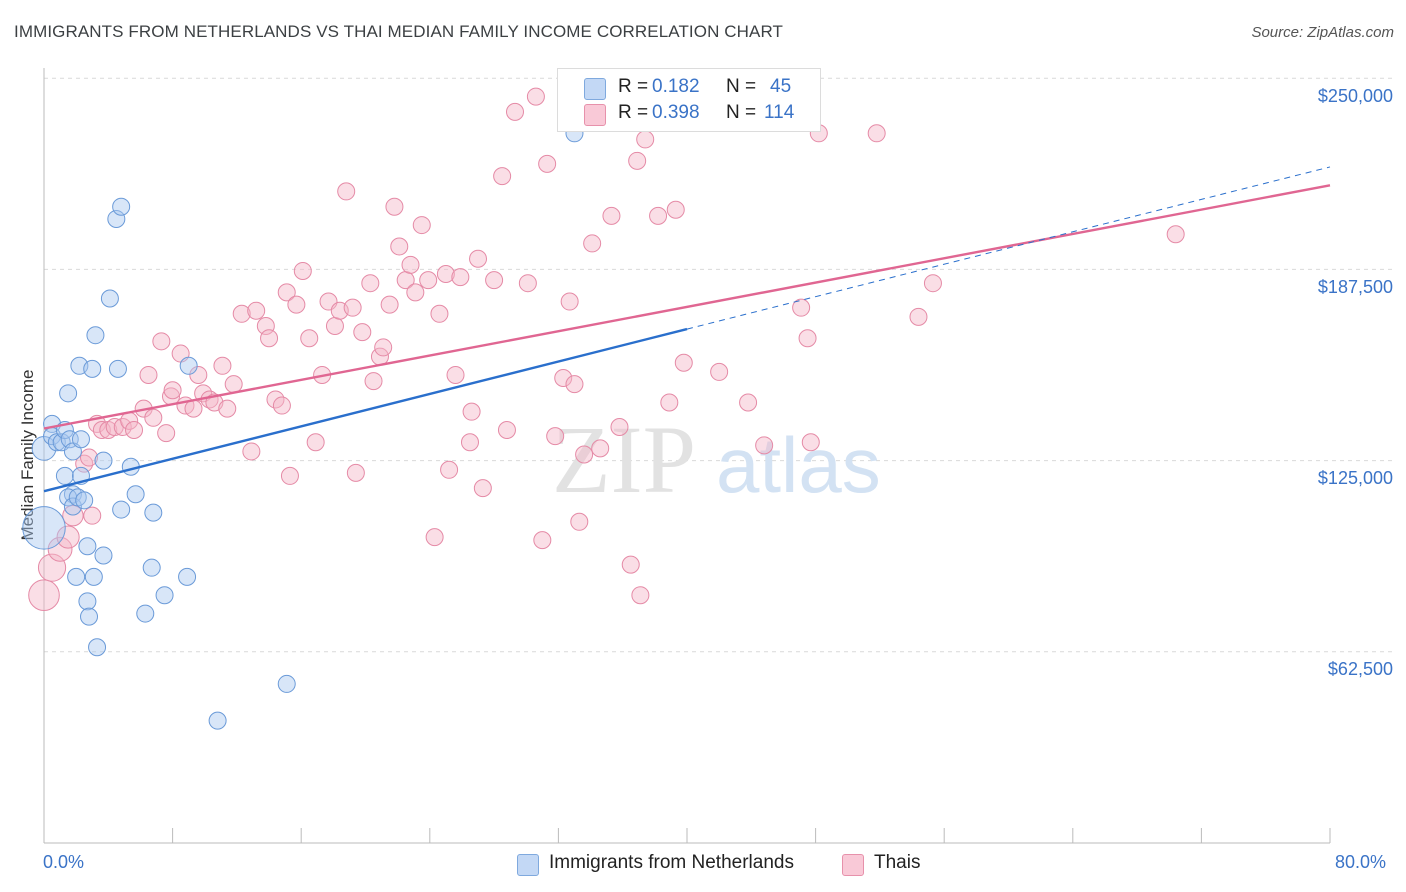 The image size is (1406, 892). Describe the element at coordinates (779, 112) in the screenshot. I see `n-value: 114` at that location.